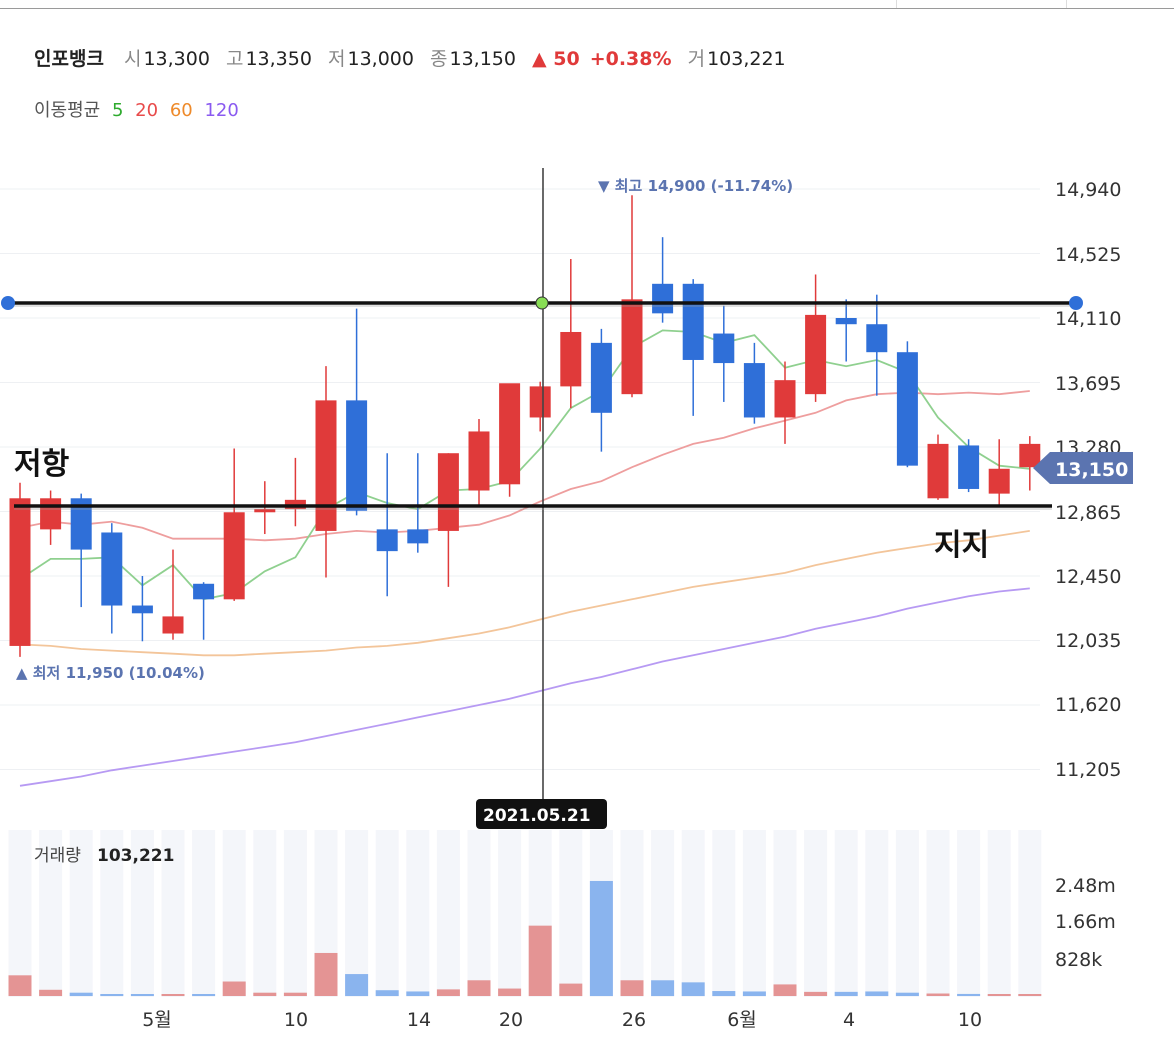 Image resolution: width=1174 pixels, height=1062 pixels. I want to click on volume-value: 103,221, so click(746, 59).